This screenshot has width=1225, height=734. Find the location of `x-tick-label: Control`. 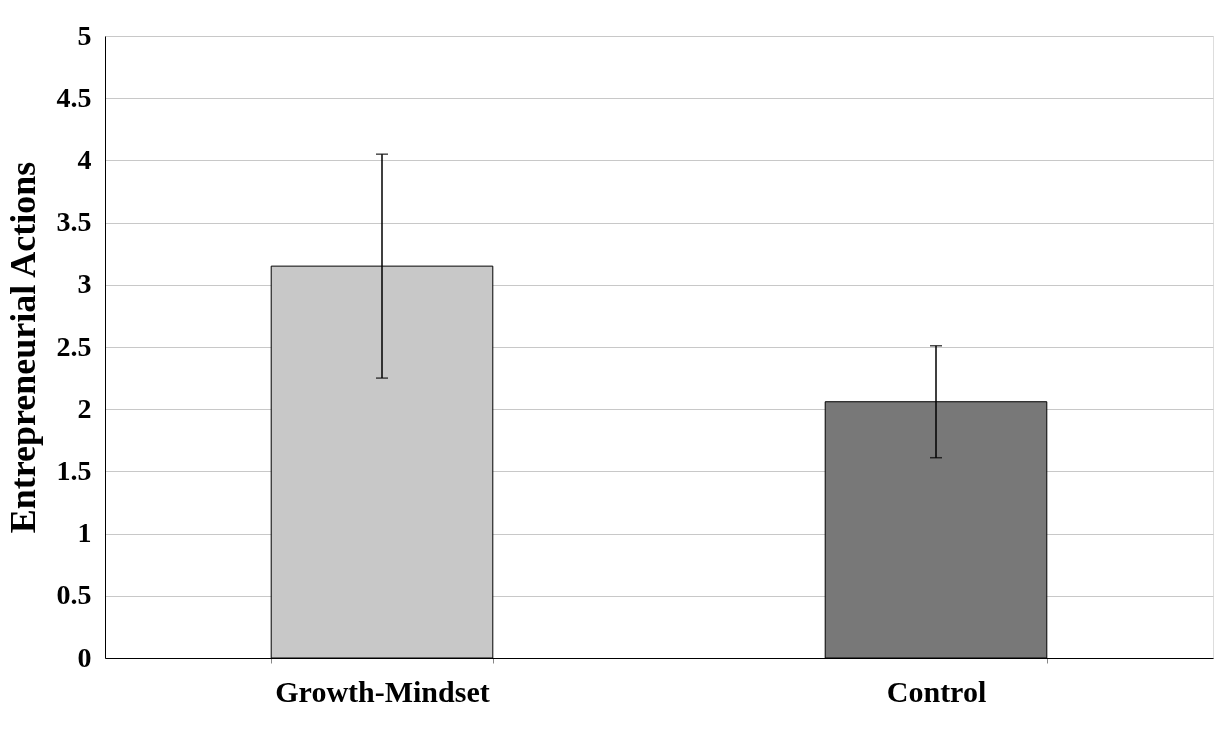

x-tick-label: Control is located at coordinates (936, 691).